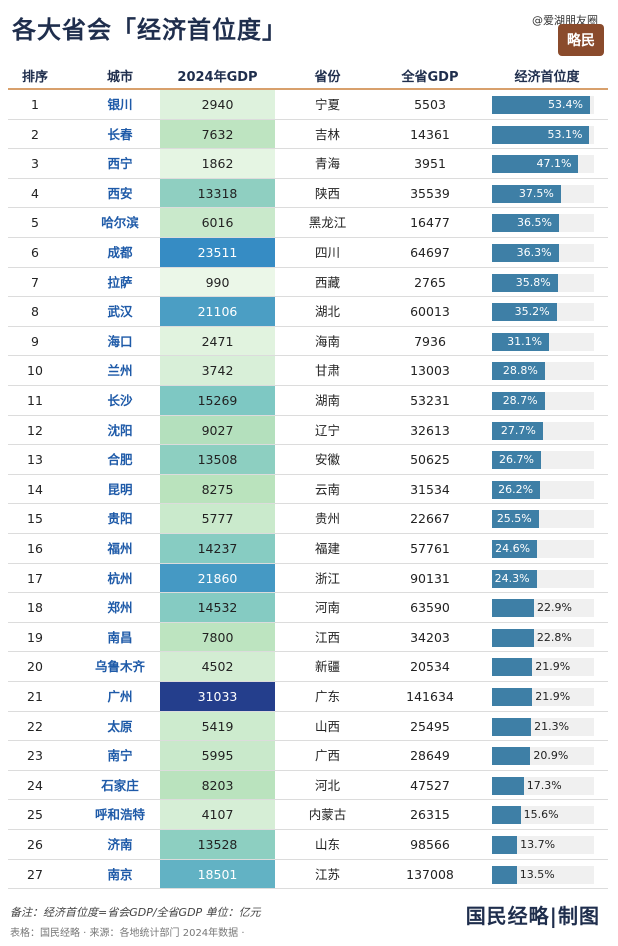 The image size is (618, 946). Describe the element at coordinates (217, 489) in the screenshot. I see `gdp-cell: 8275` at that location.